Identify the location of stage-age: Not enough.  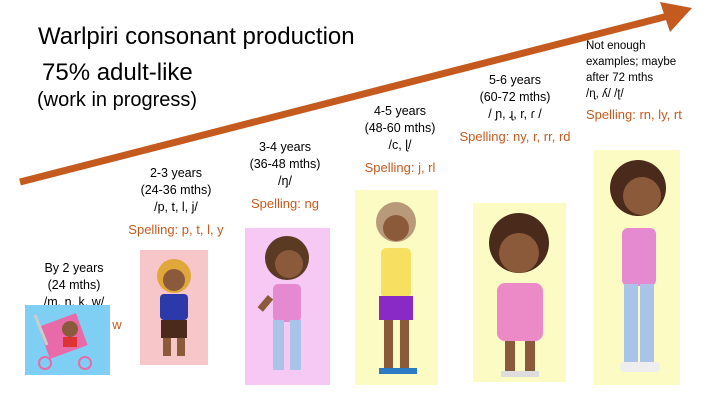
(616, 46).